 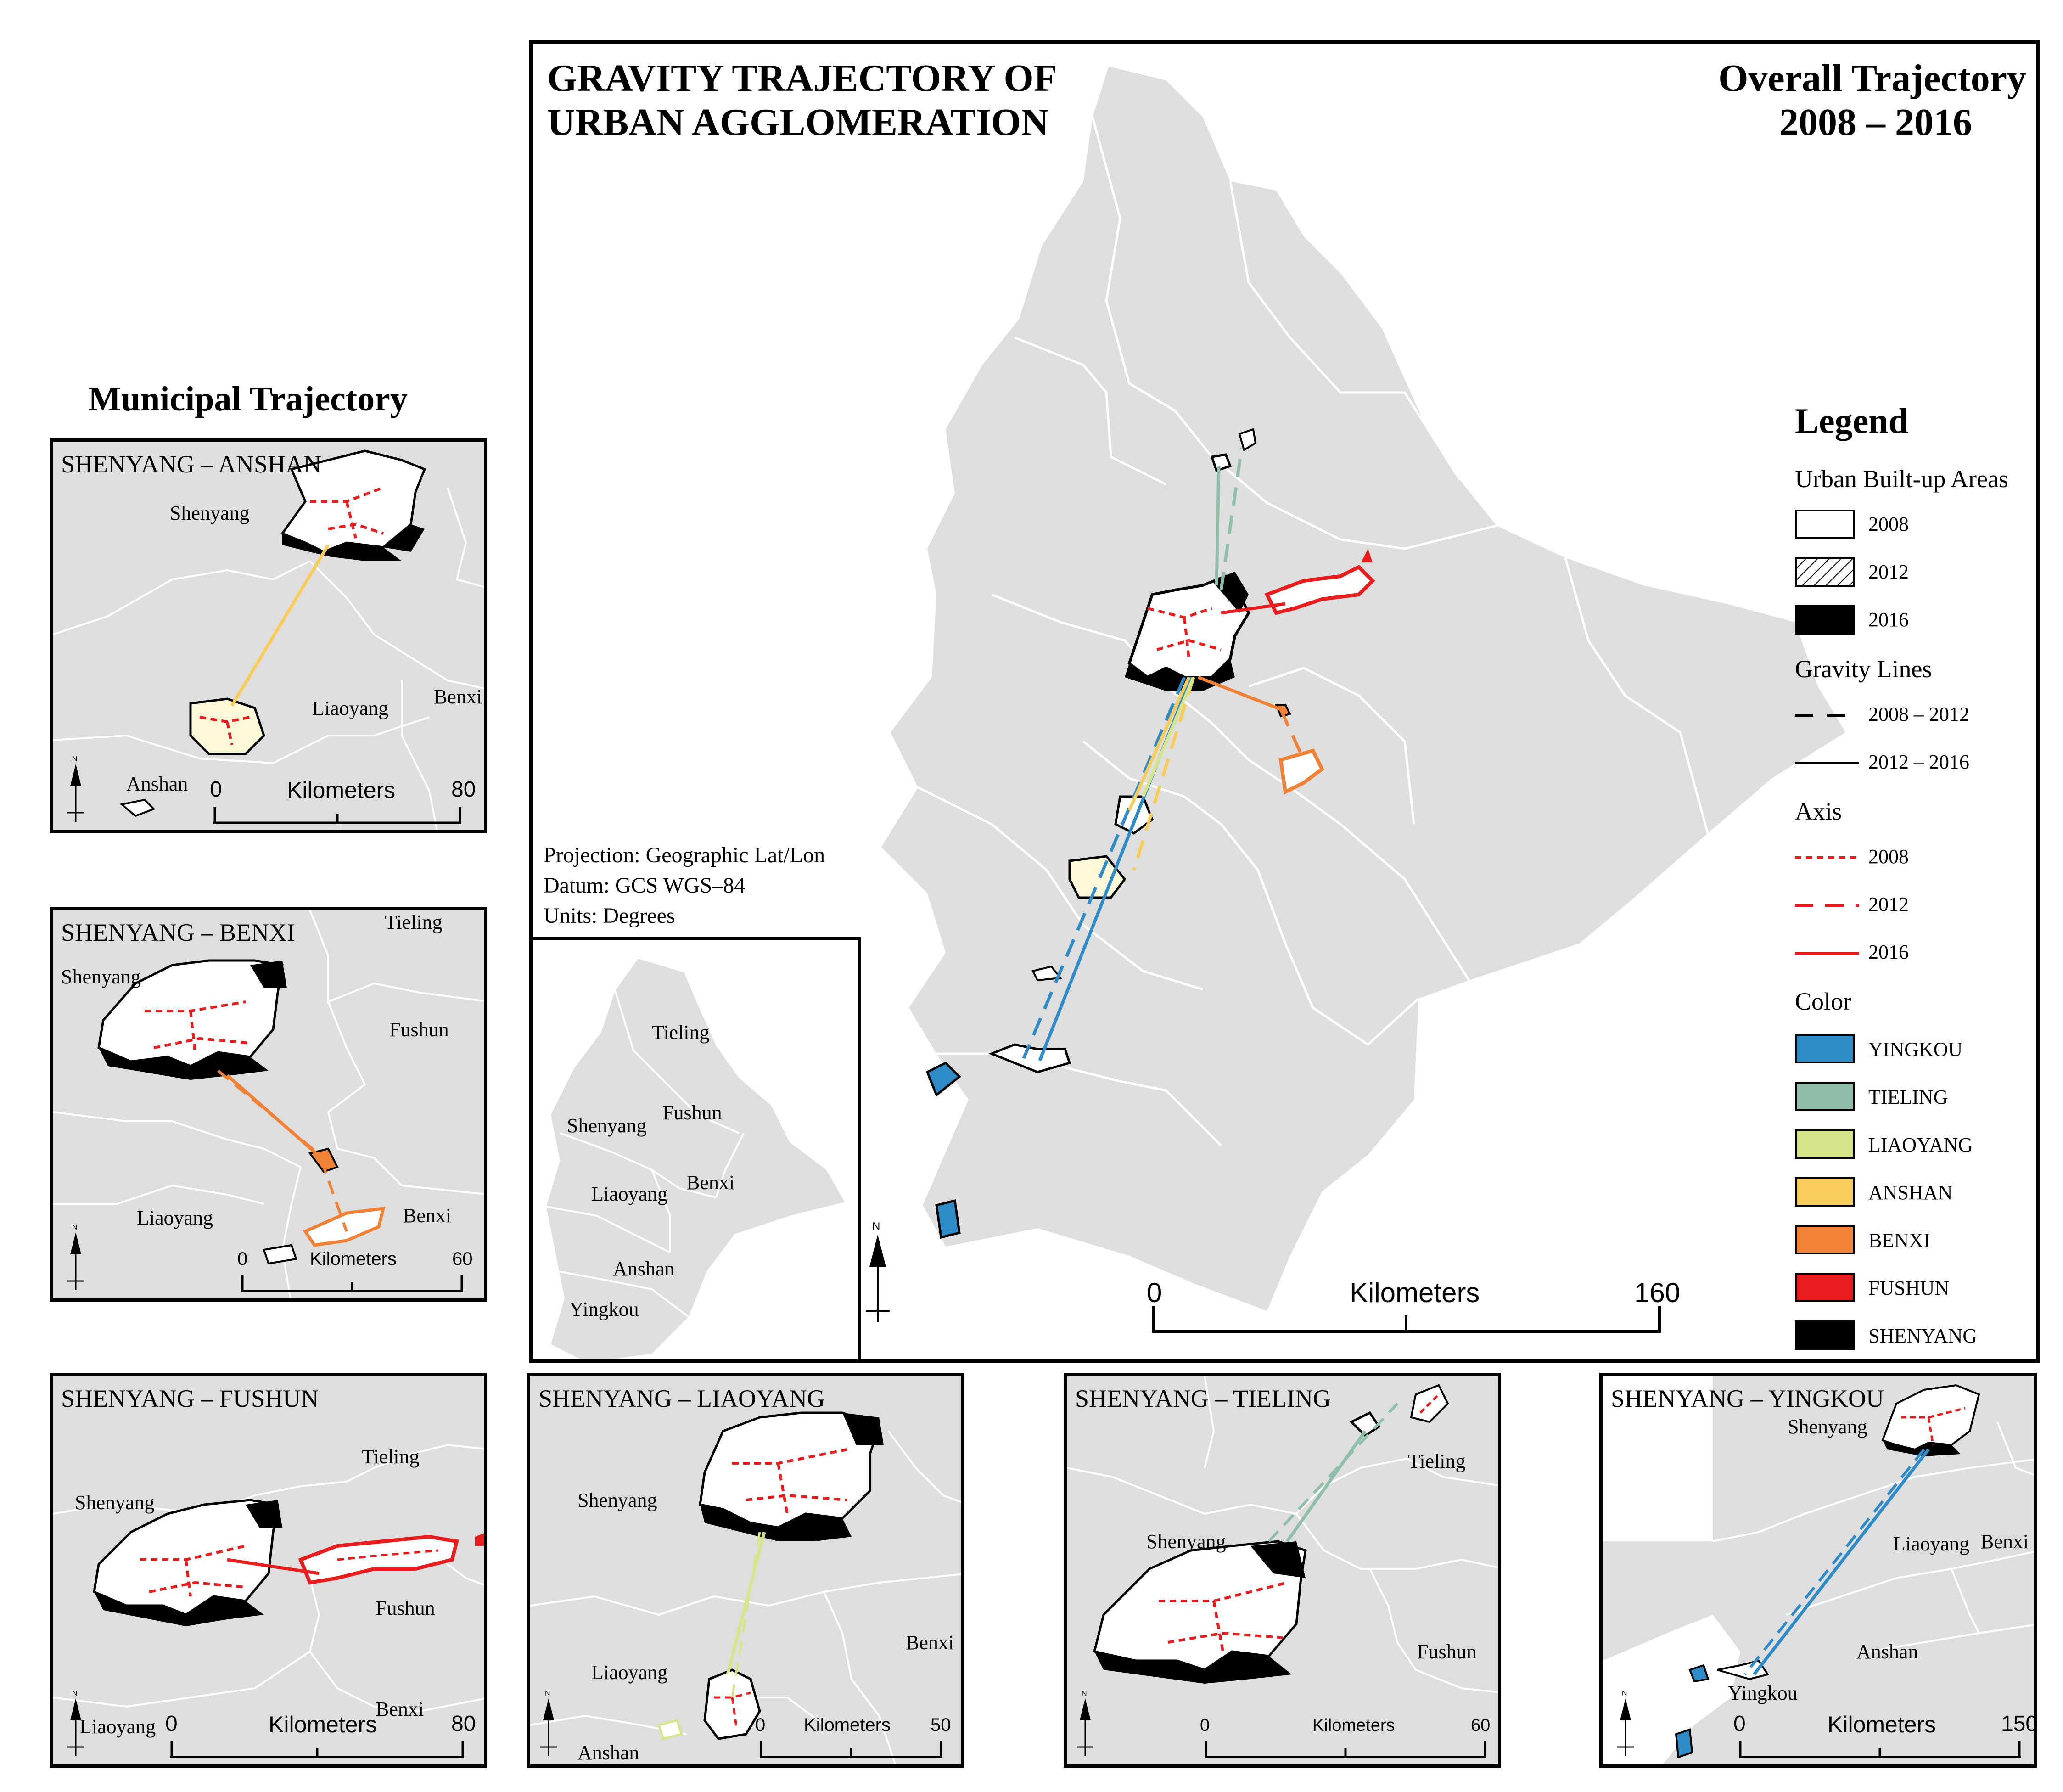 What do you see at coordinates (1740, 1724) in the screenshot?
I see `yingkou-scale-start: 0` at bounding box center [1740, 1724].